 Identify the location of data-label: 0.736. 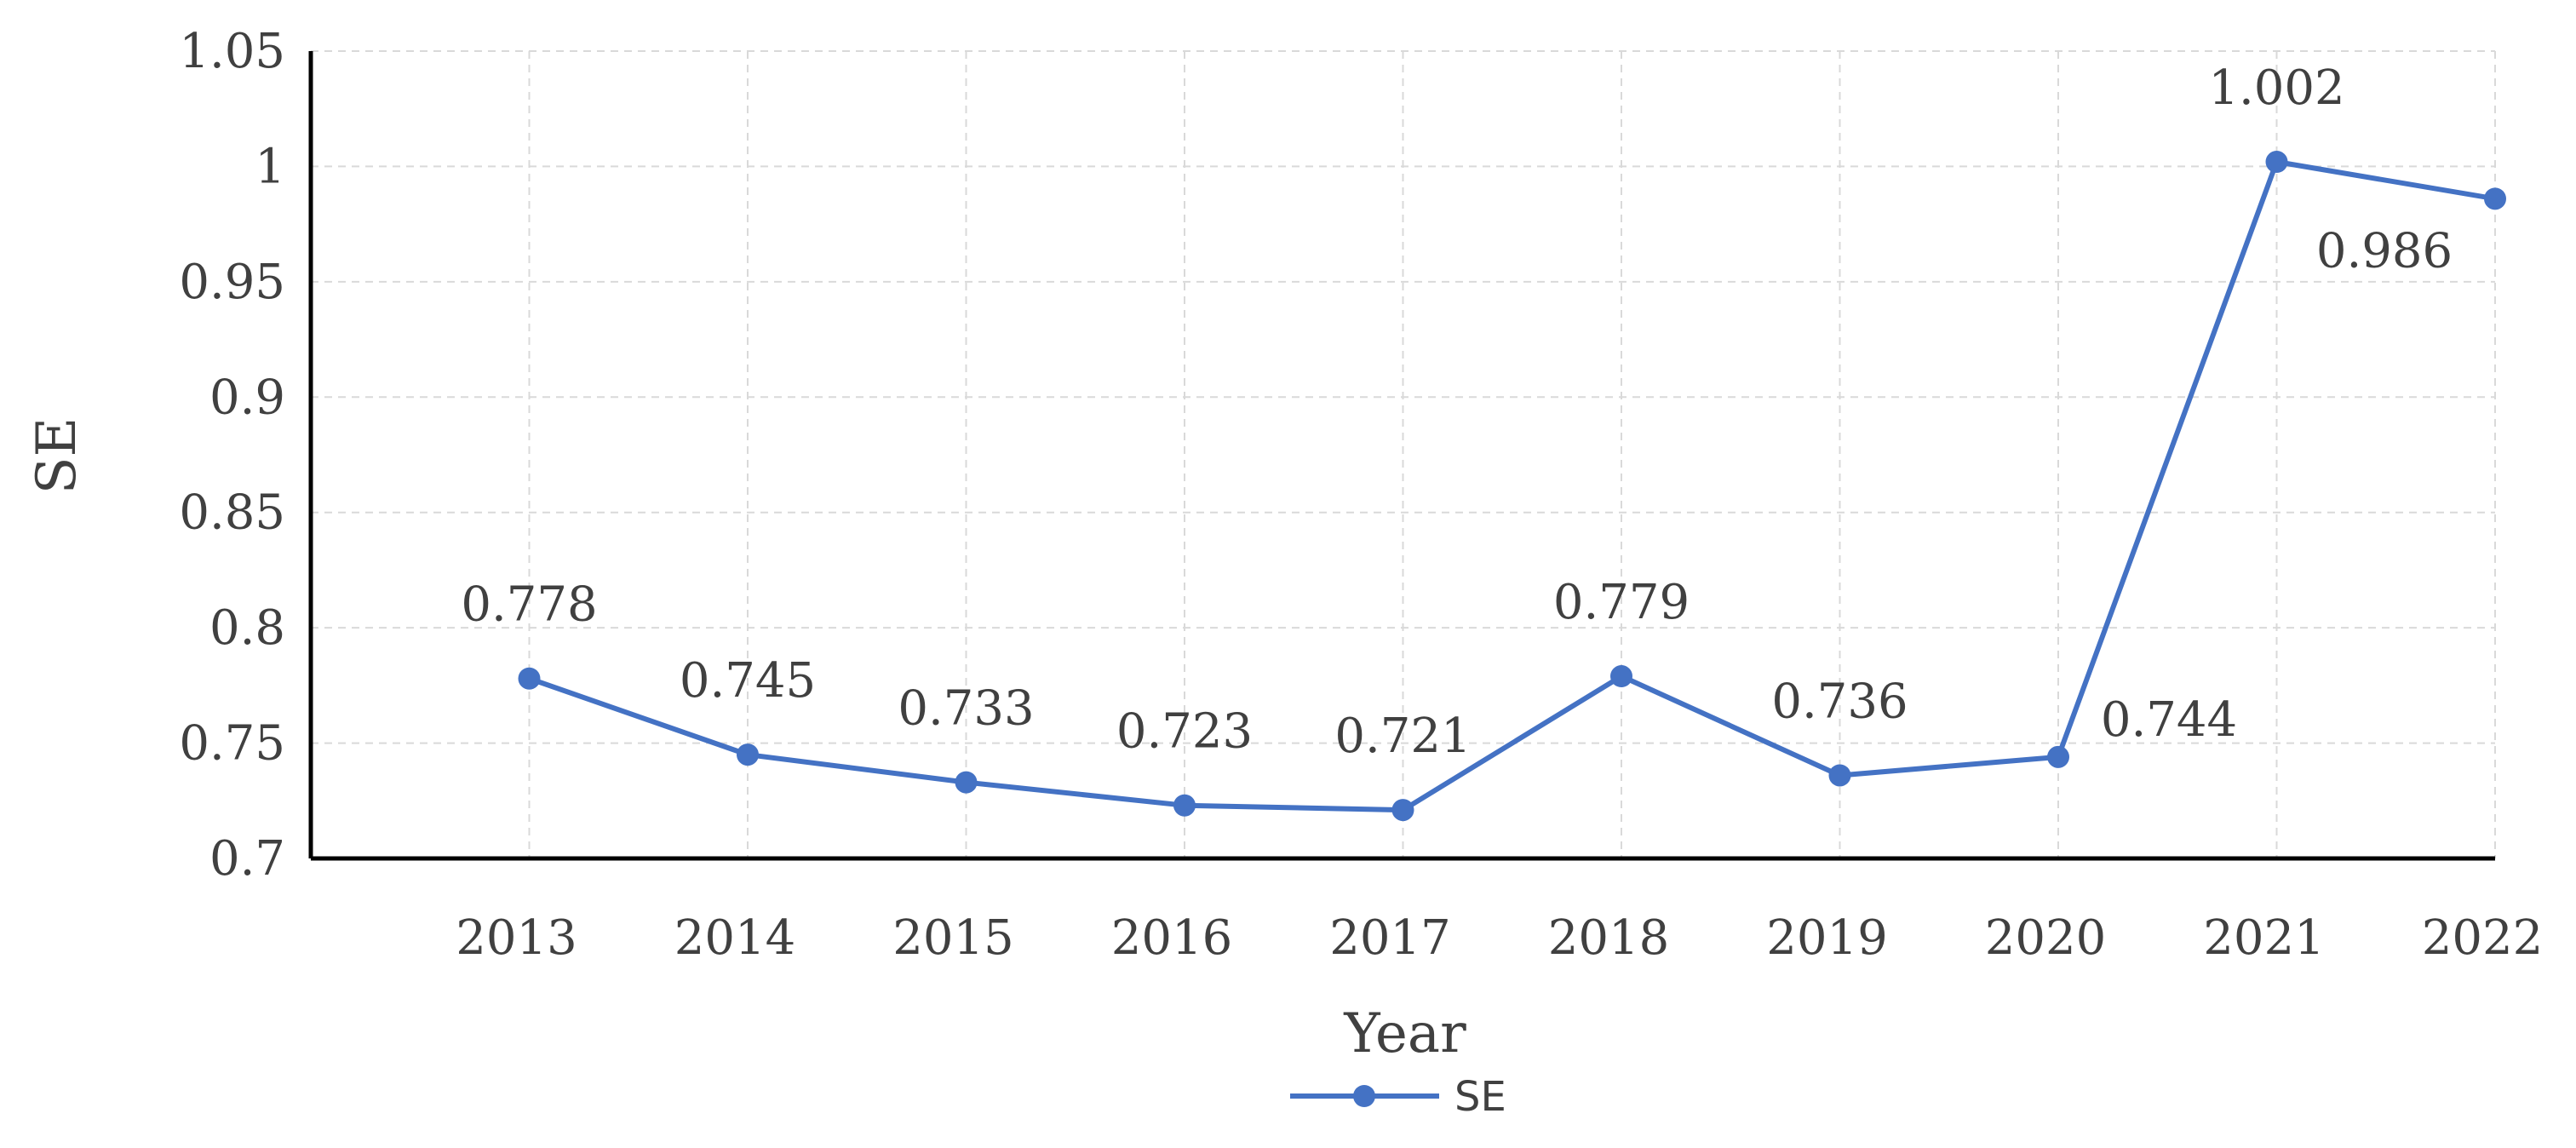
(1839, 701).